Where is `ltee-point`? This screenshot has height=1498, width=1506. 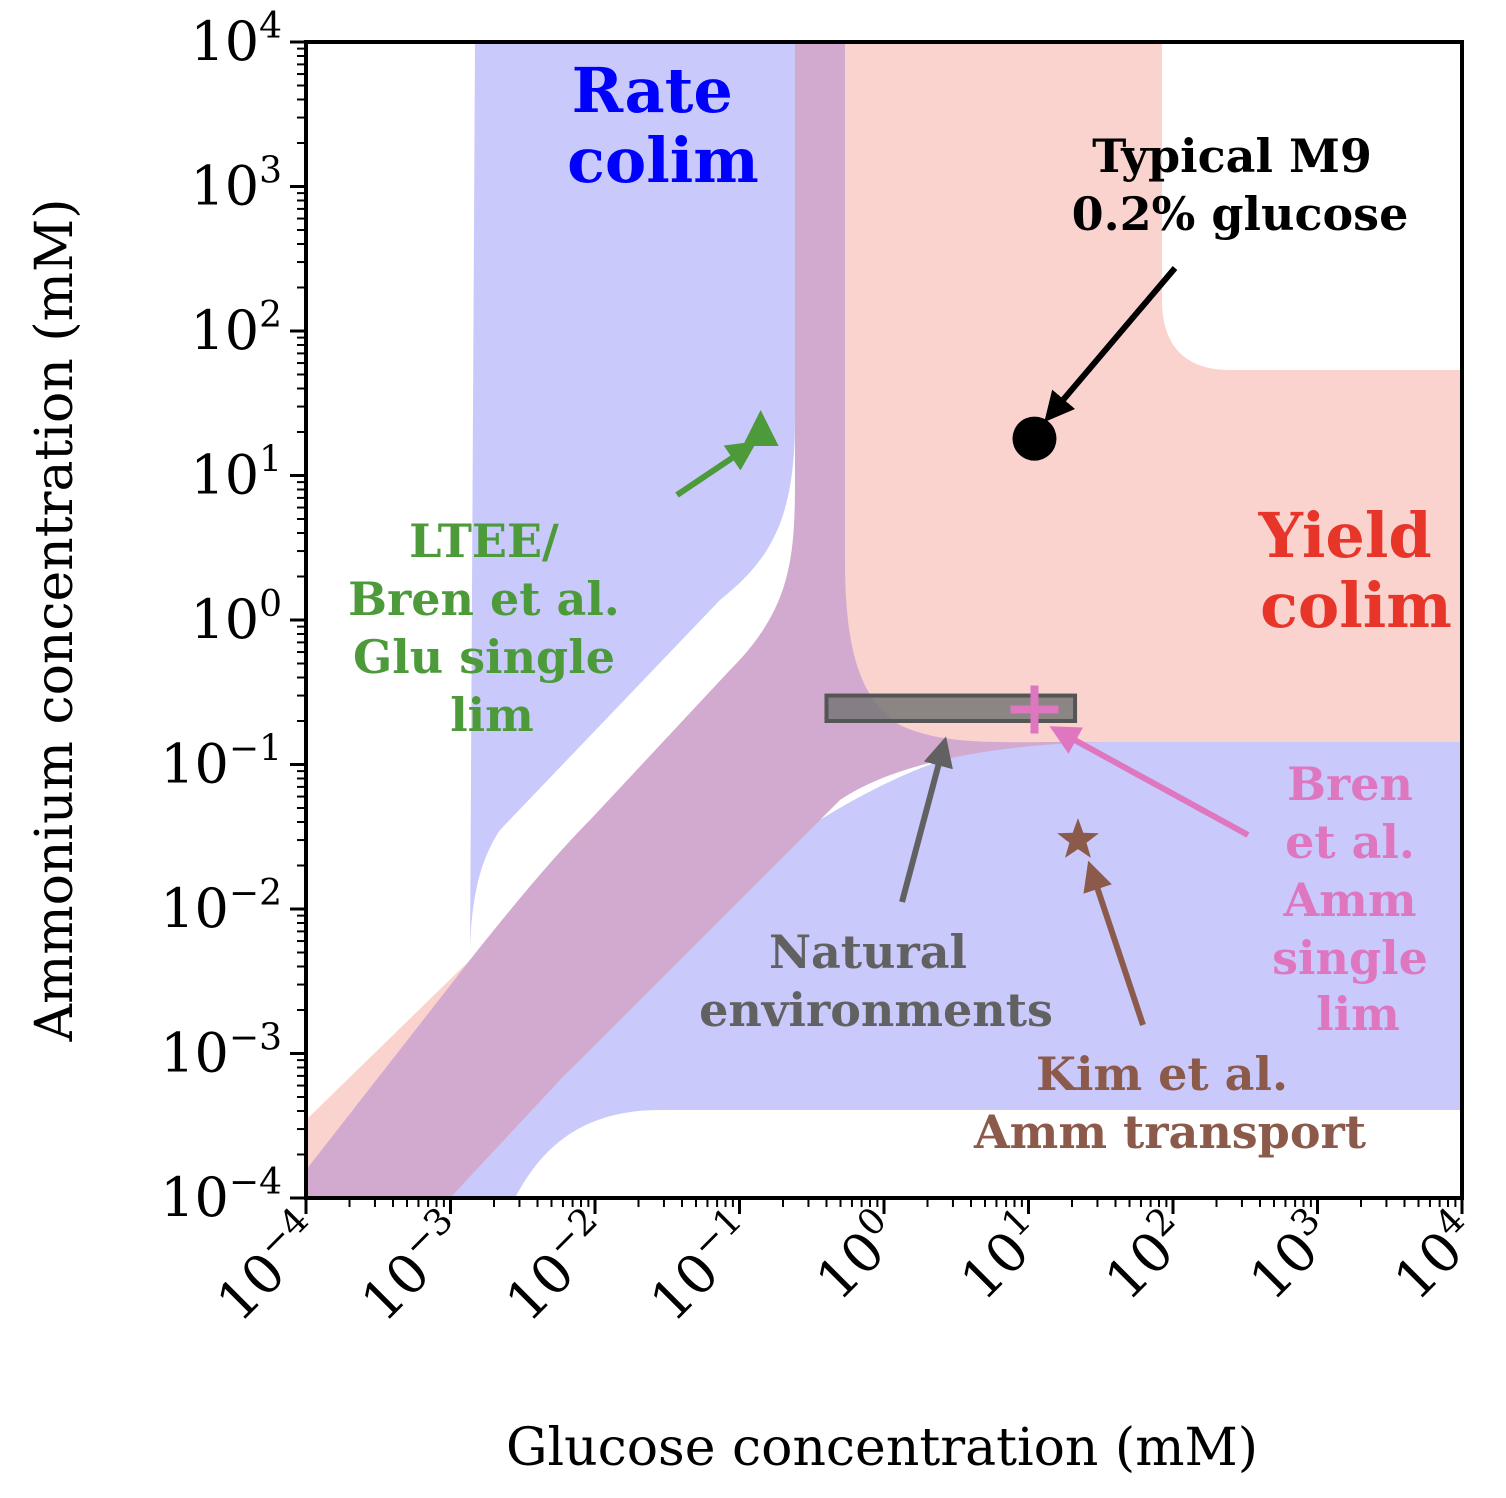 ltee-point is located at coordinates (760, 428).